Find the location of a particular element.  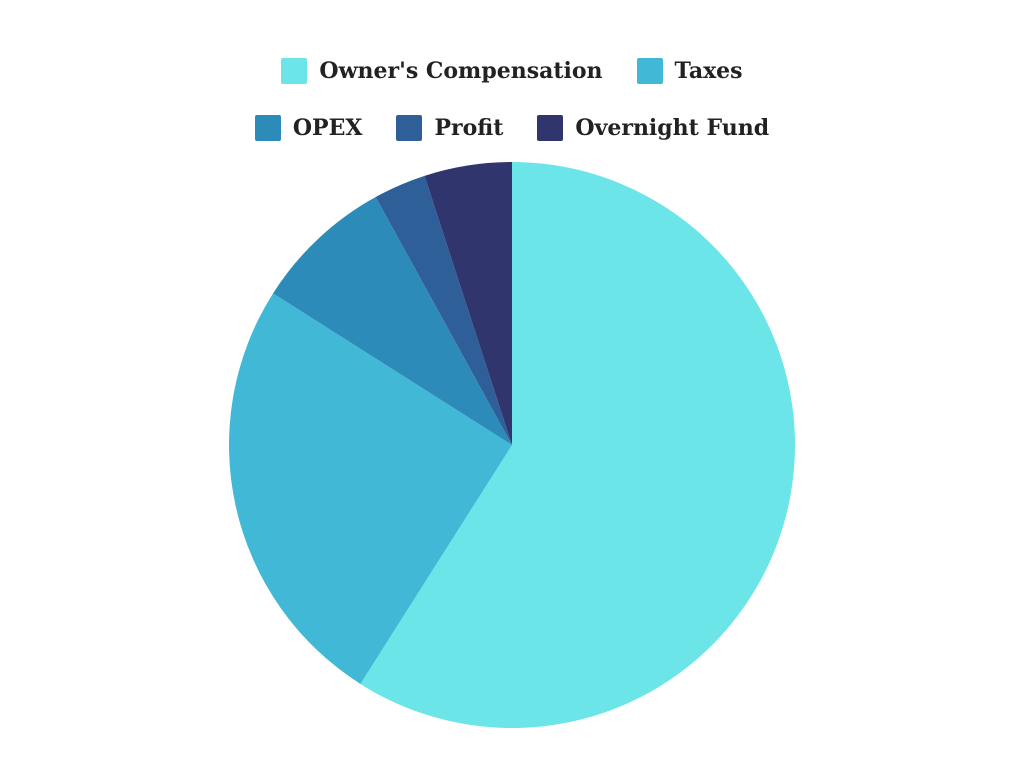

legend-swatch-opex is located at coordinates (267, 128).